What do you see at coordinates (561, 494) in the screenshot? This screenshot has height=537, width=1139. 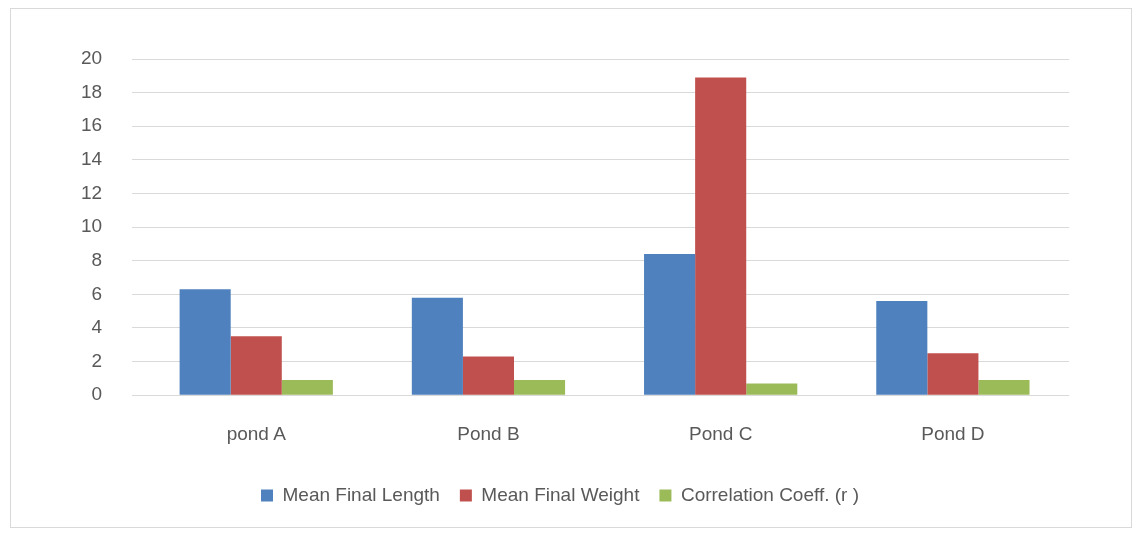 I see `legend-label: Mean Final Weight` at bounding box center [561, 494].